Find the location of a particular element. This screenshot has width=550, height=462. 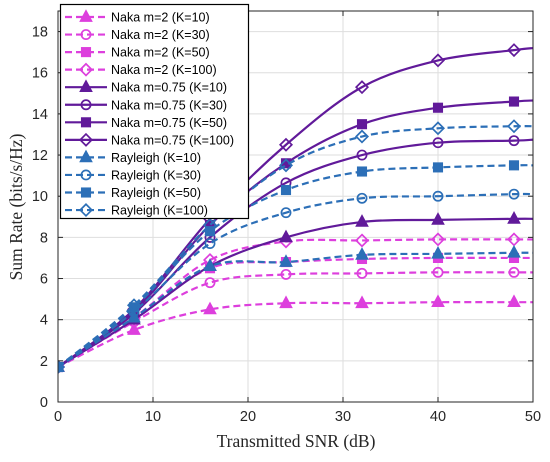

series-line is located at coordinates (295, 335).